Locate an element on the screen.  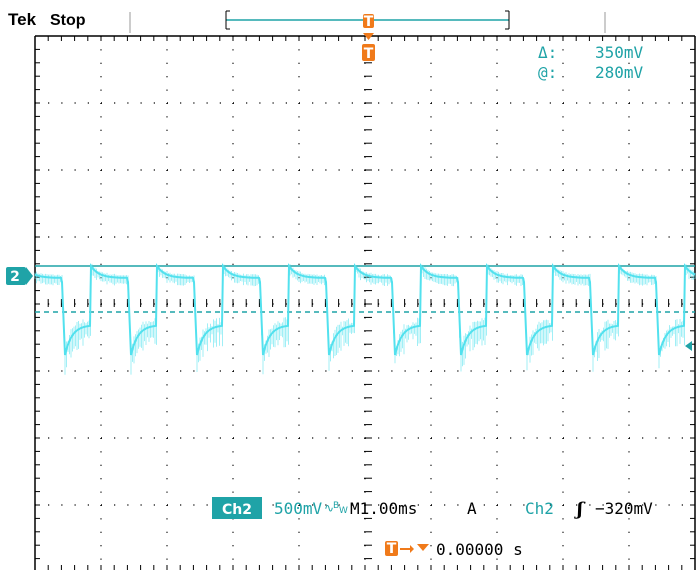
svg-text: W is located at coordinates (343, 511).